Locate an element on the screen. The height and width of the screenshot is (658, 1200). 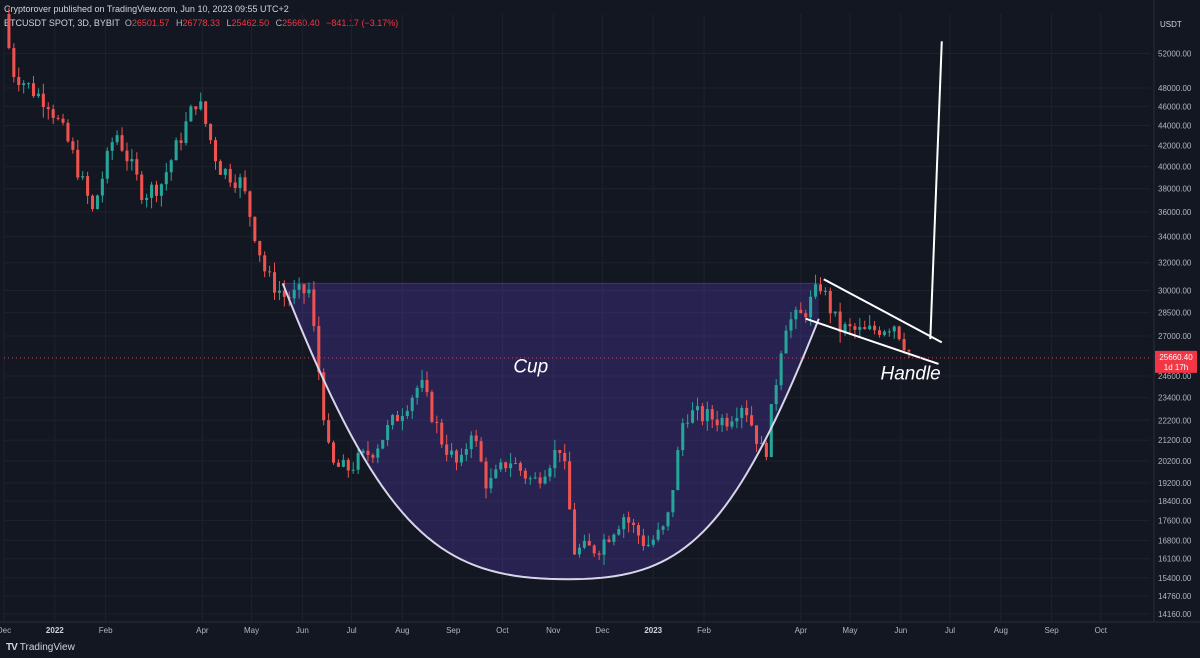
x-tick-label: Jul is located at coordinates (351, 630).